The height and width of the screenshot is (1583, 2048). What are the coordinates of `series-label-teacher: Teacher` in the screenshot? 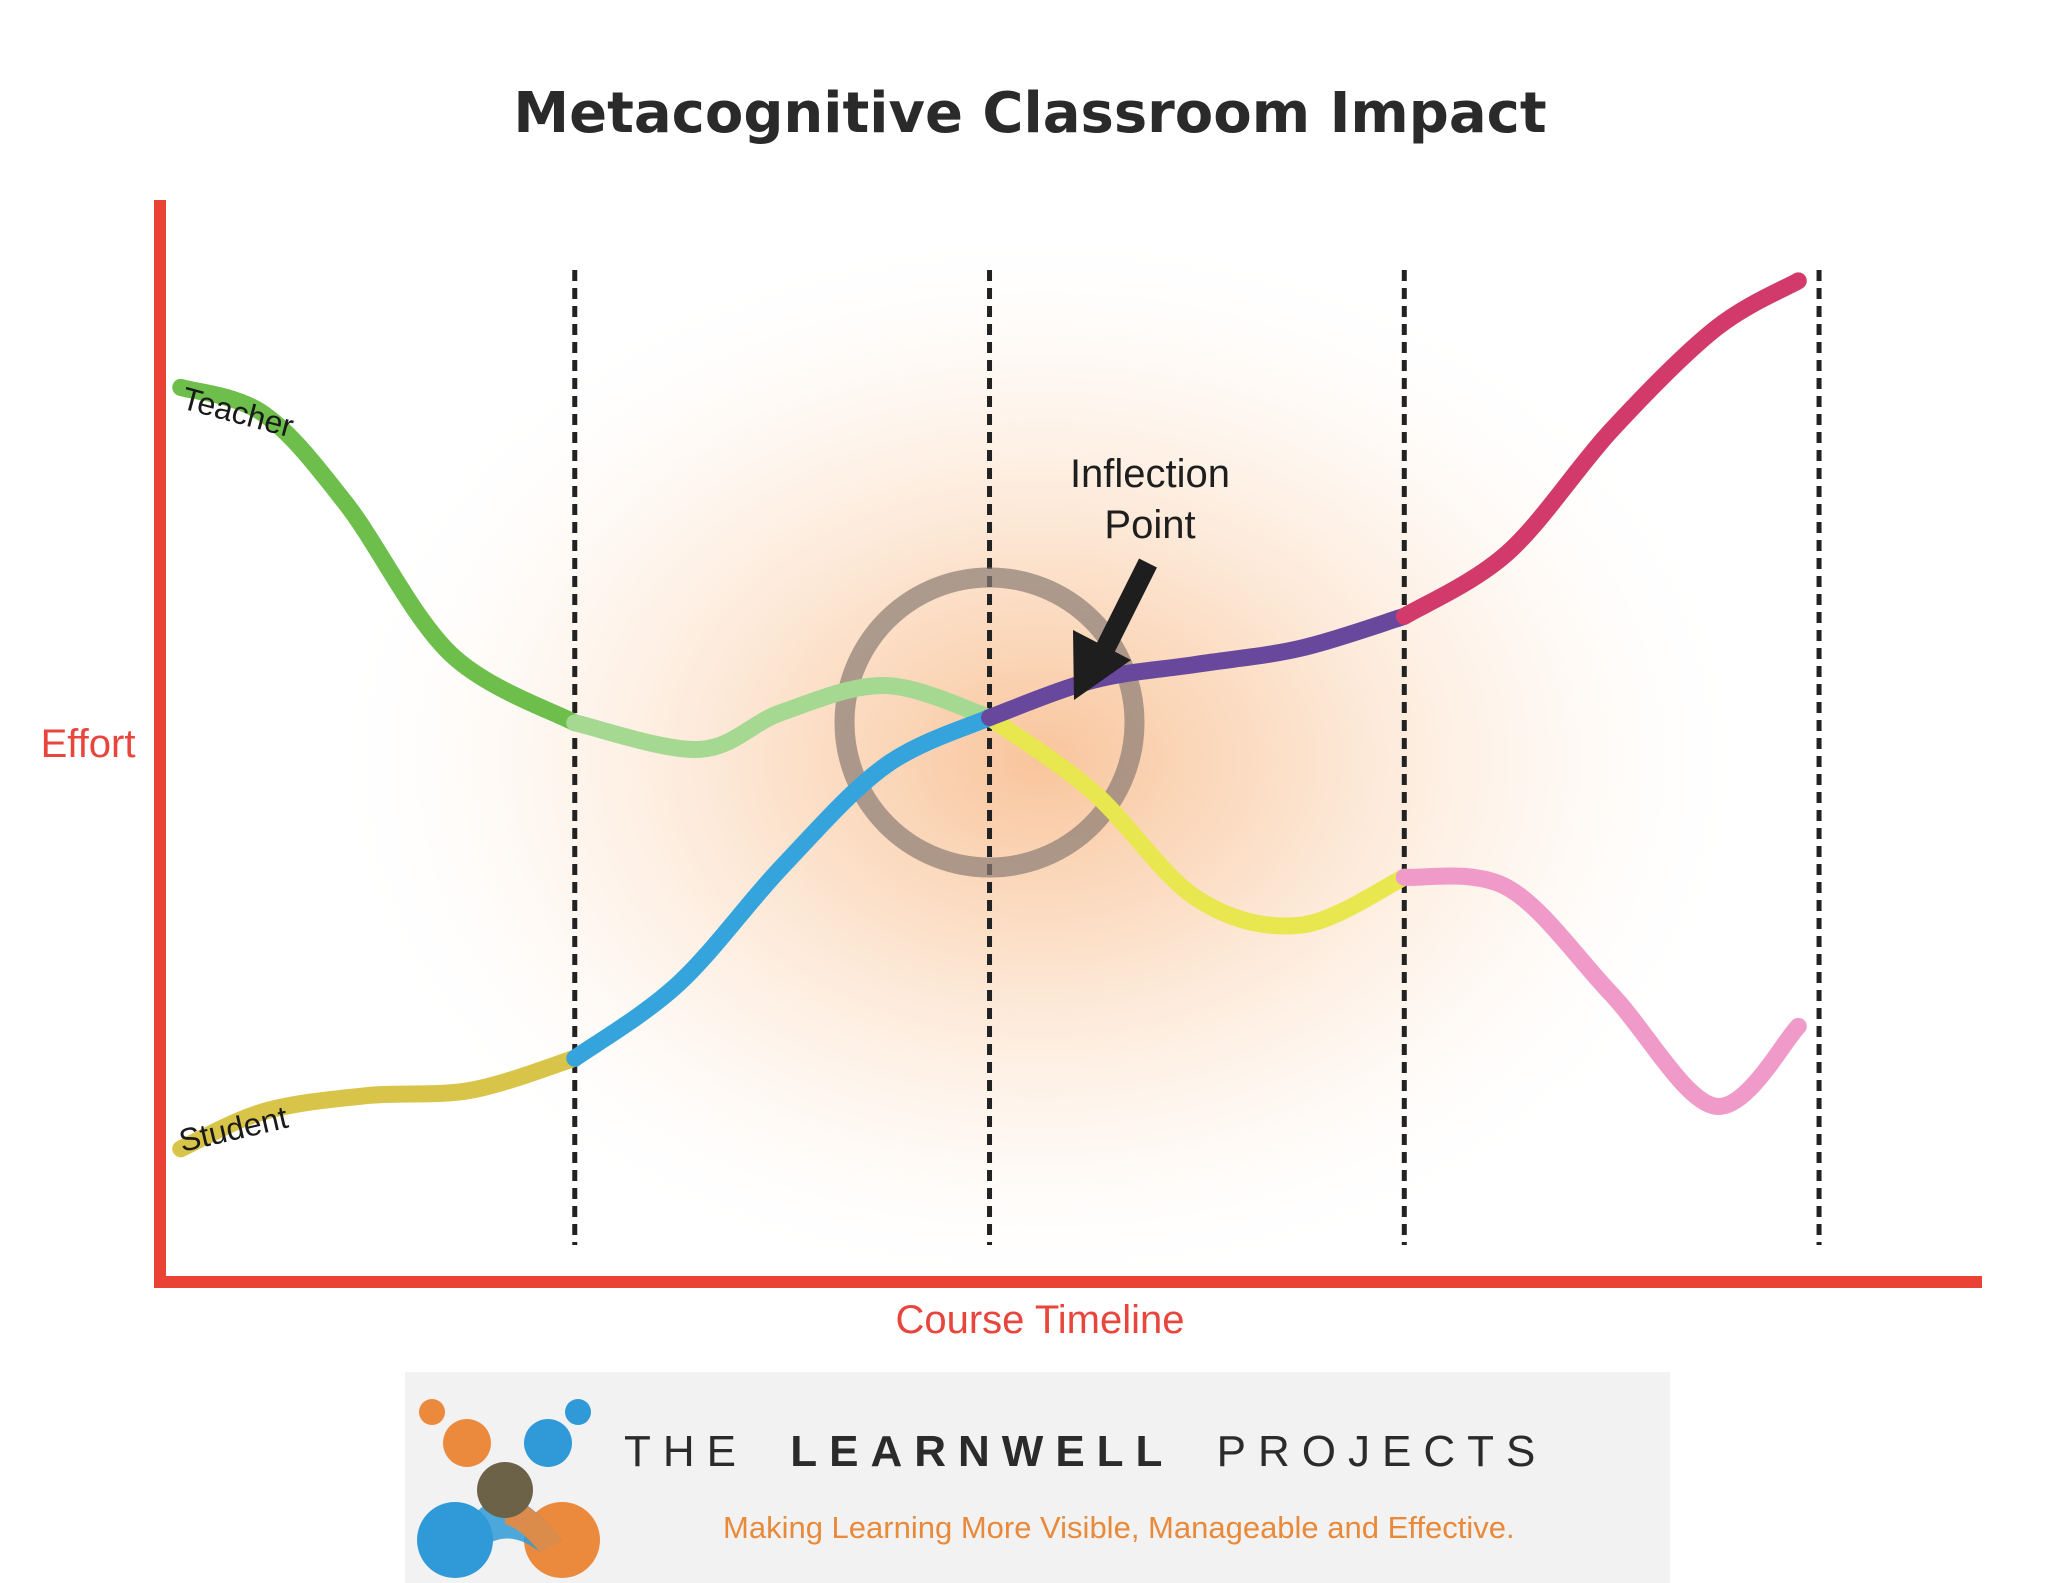 It's located at (238, 412).